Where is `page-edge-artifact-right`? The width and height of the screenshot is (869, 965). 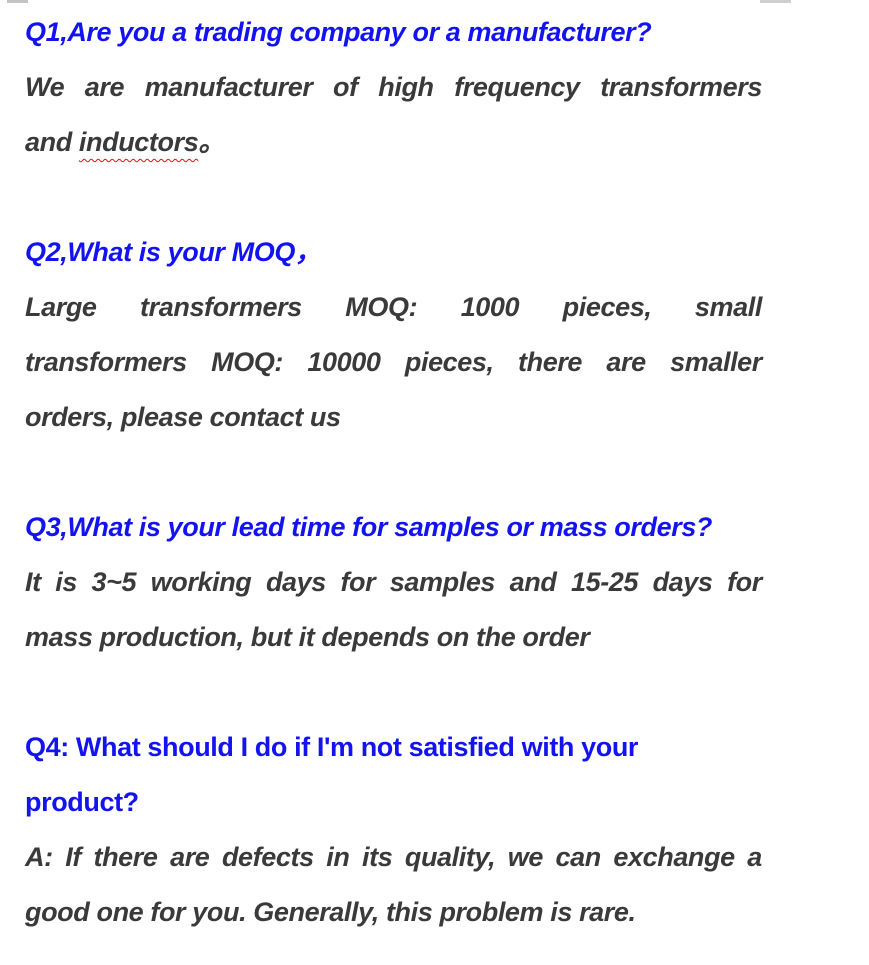 page-edge-artifact-right is located at coordinates (775, 1).